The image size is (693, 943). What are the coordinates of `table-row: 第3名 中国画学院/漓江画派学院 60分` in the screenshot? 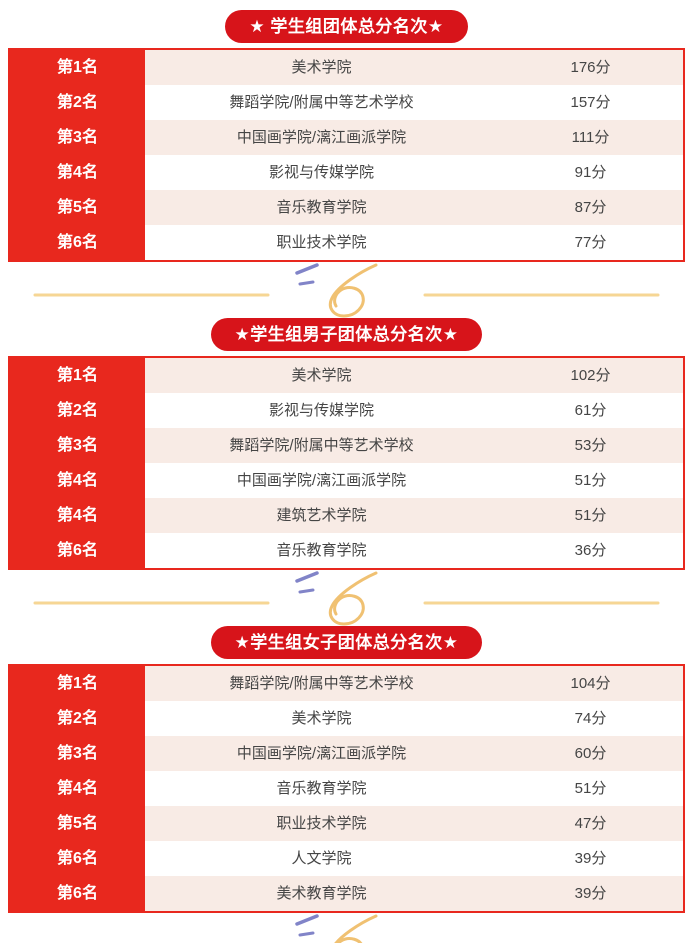 It's located at (346, 753).